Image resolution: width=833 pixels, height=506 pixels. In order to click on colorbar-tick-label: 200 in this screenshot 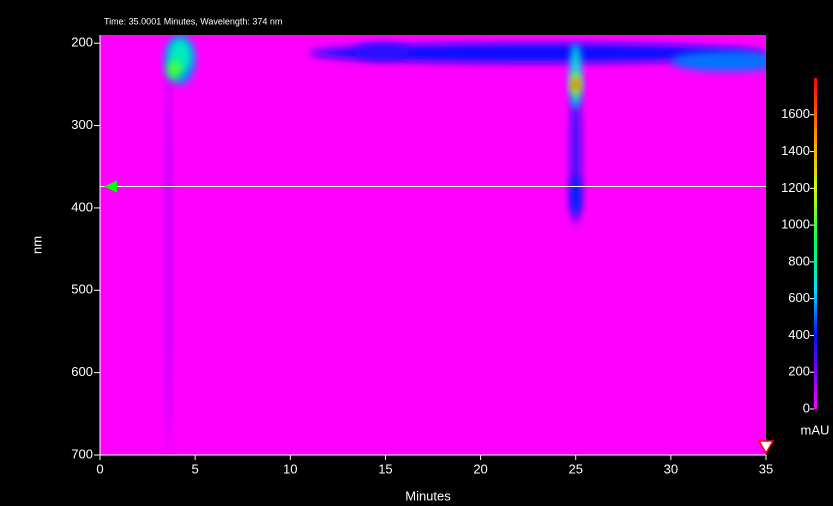, I will do `click(799, 371)`.